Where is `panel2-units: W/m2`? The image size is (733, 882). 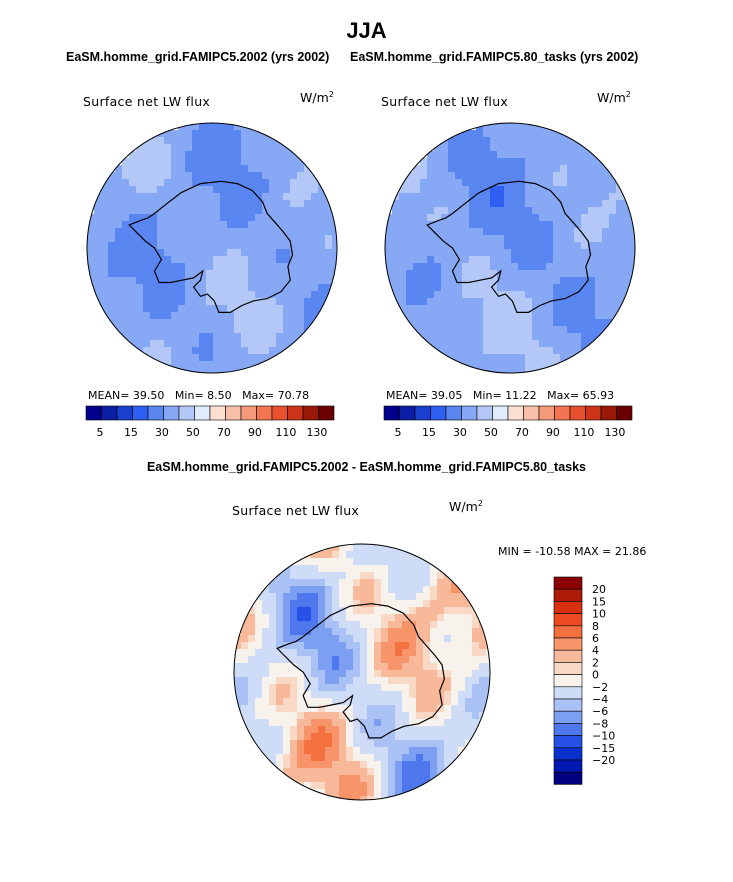
panel2-units: W/m2 is located at coordinates (614, 97).